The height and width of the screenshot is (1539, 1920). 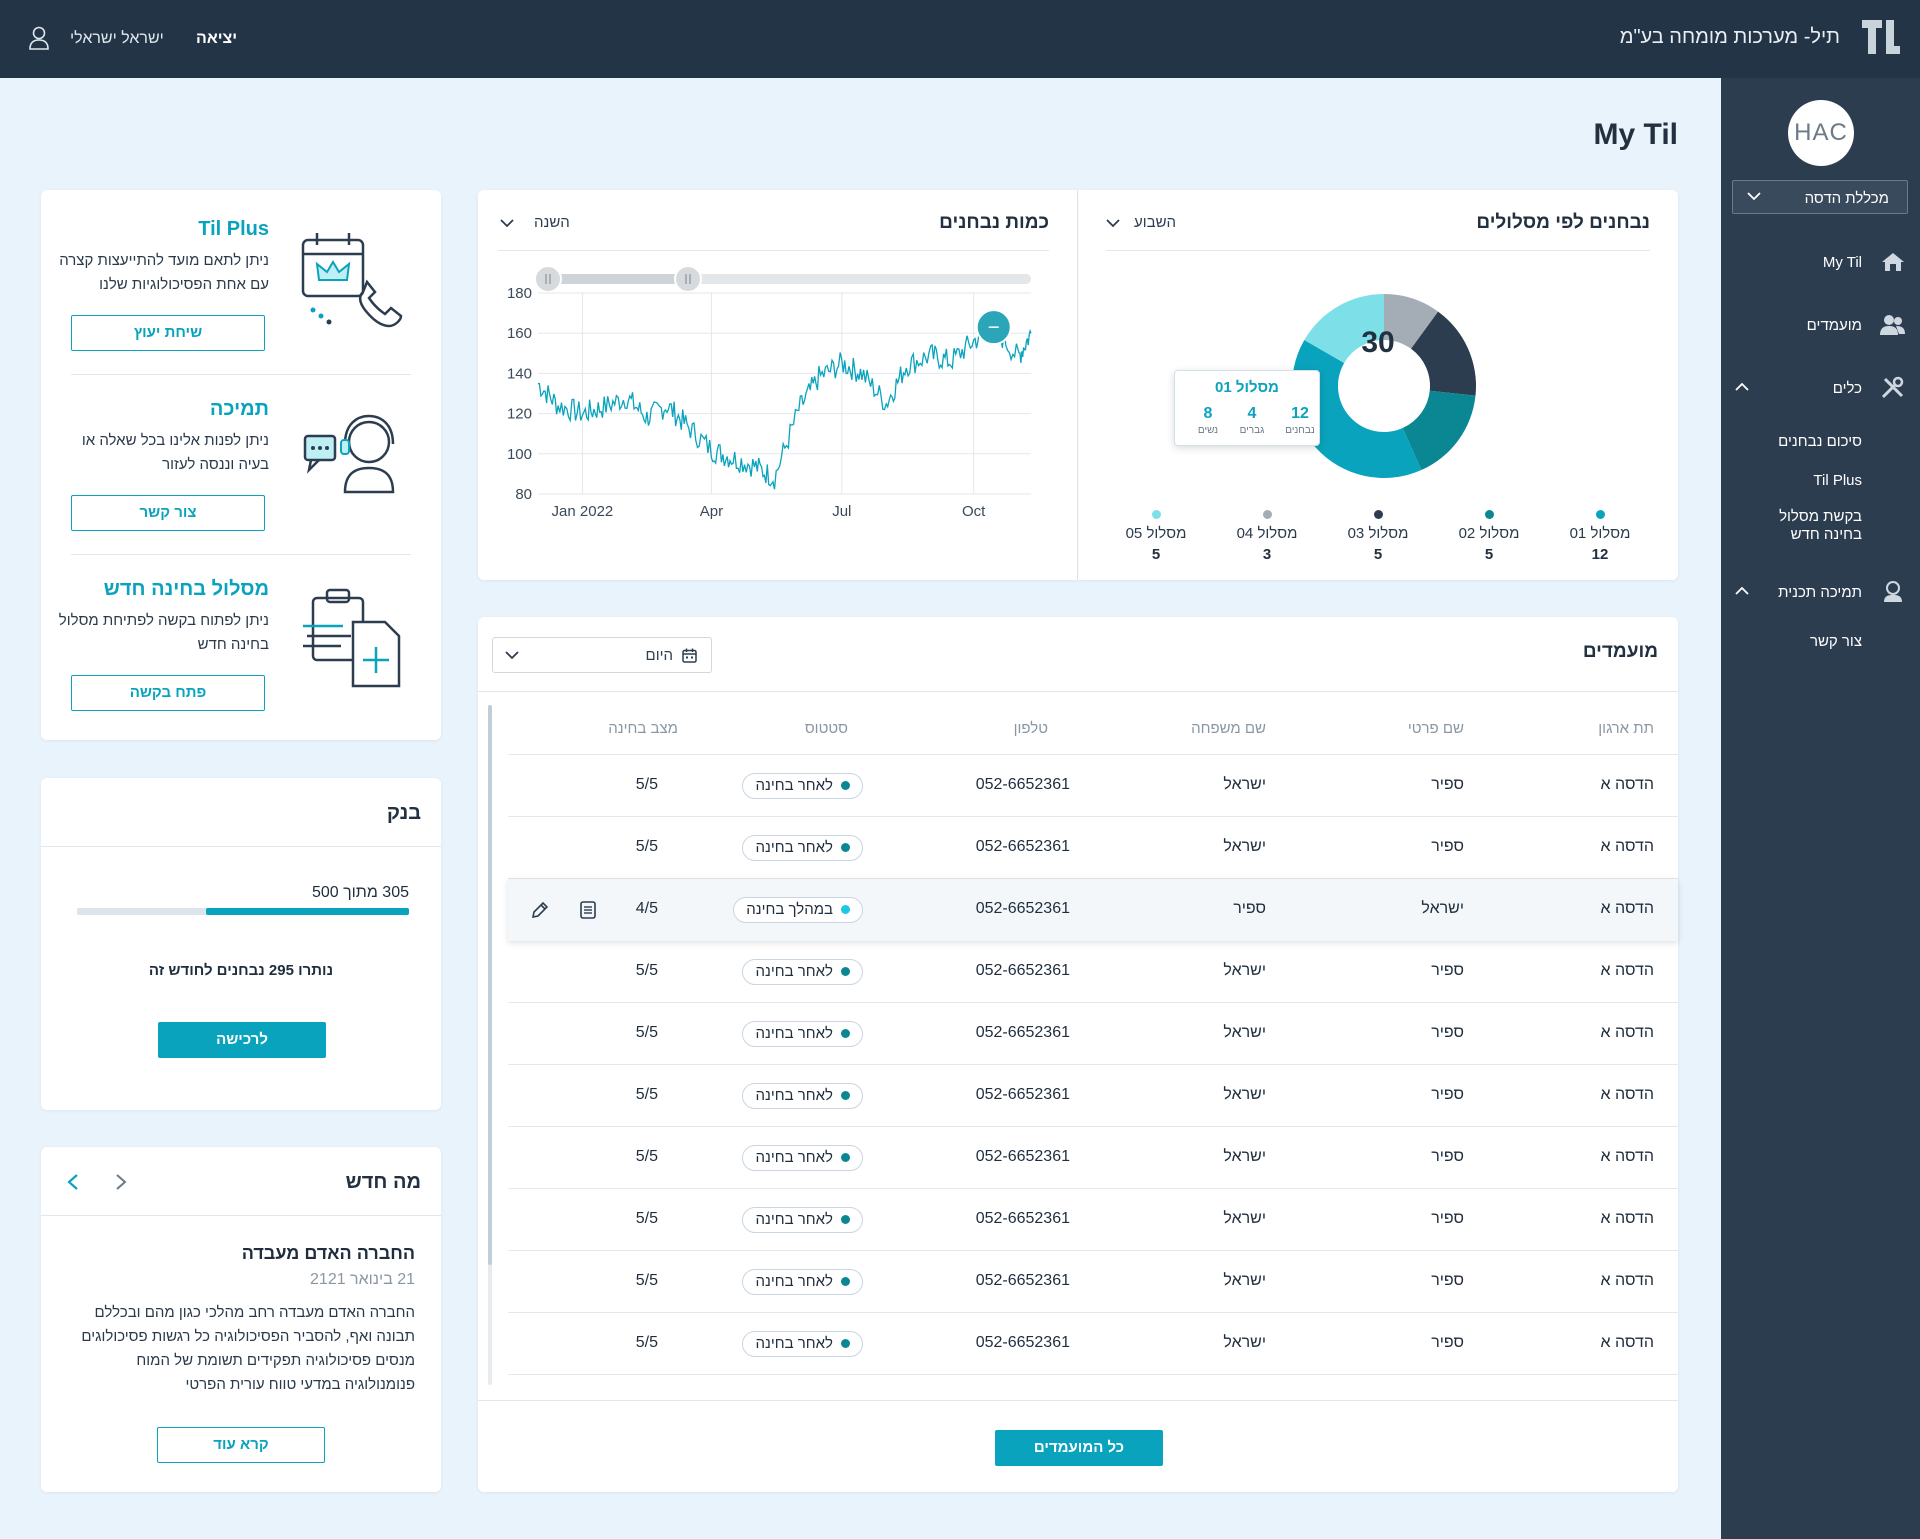 I want to click on legend-item-route-1: מסלול 01 12, so click(x=1600, y=536).